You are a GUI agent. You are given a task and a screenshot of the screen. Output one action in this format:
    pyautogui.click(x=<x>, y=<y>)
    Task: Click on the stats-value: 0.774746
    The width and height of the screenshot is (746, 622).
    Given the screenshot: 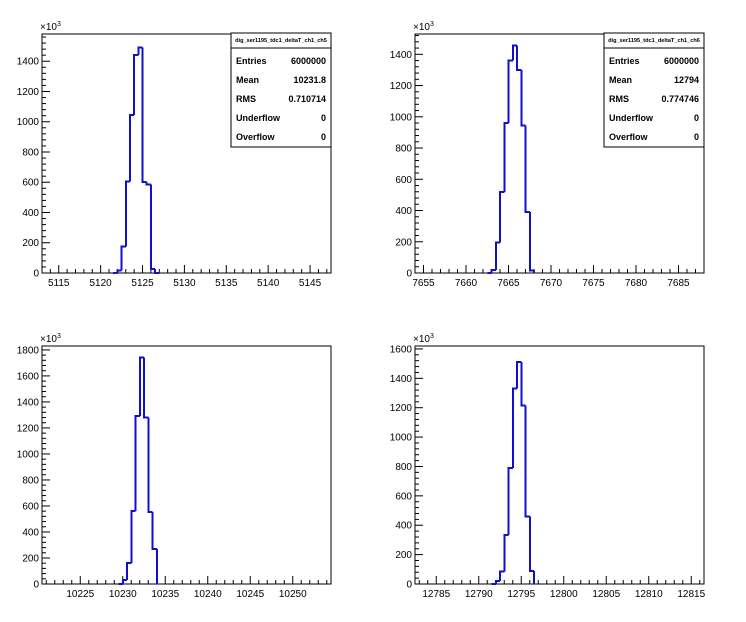 What is the action you would take?
    pyautogui.click(x=680, y=99)
    